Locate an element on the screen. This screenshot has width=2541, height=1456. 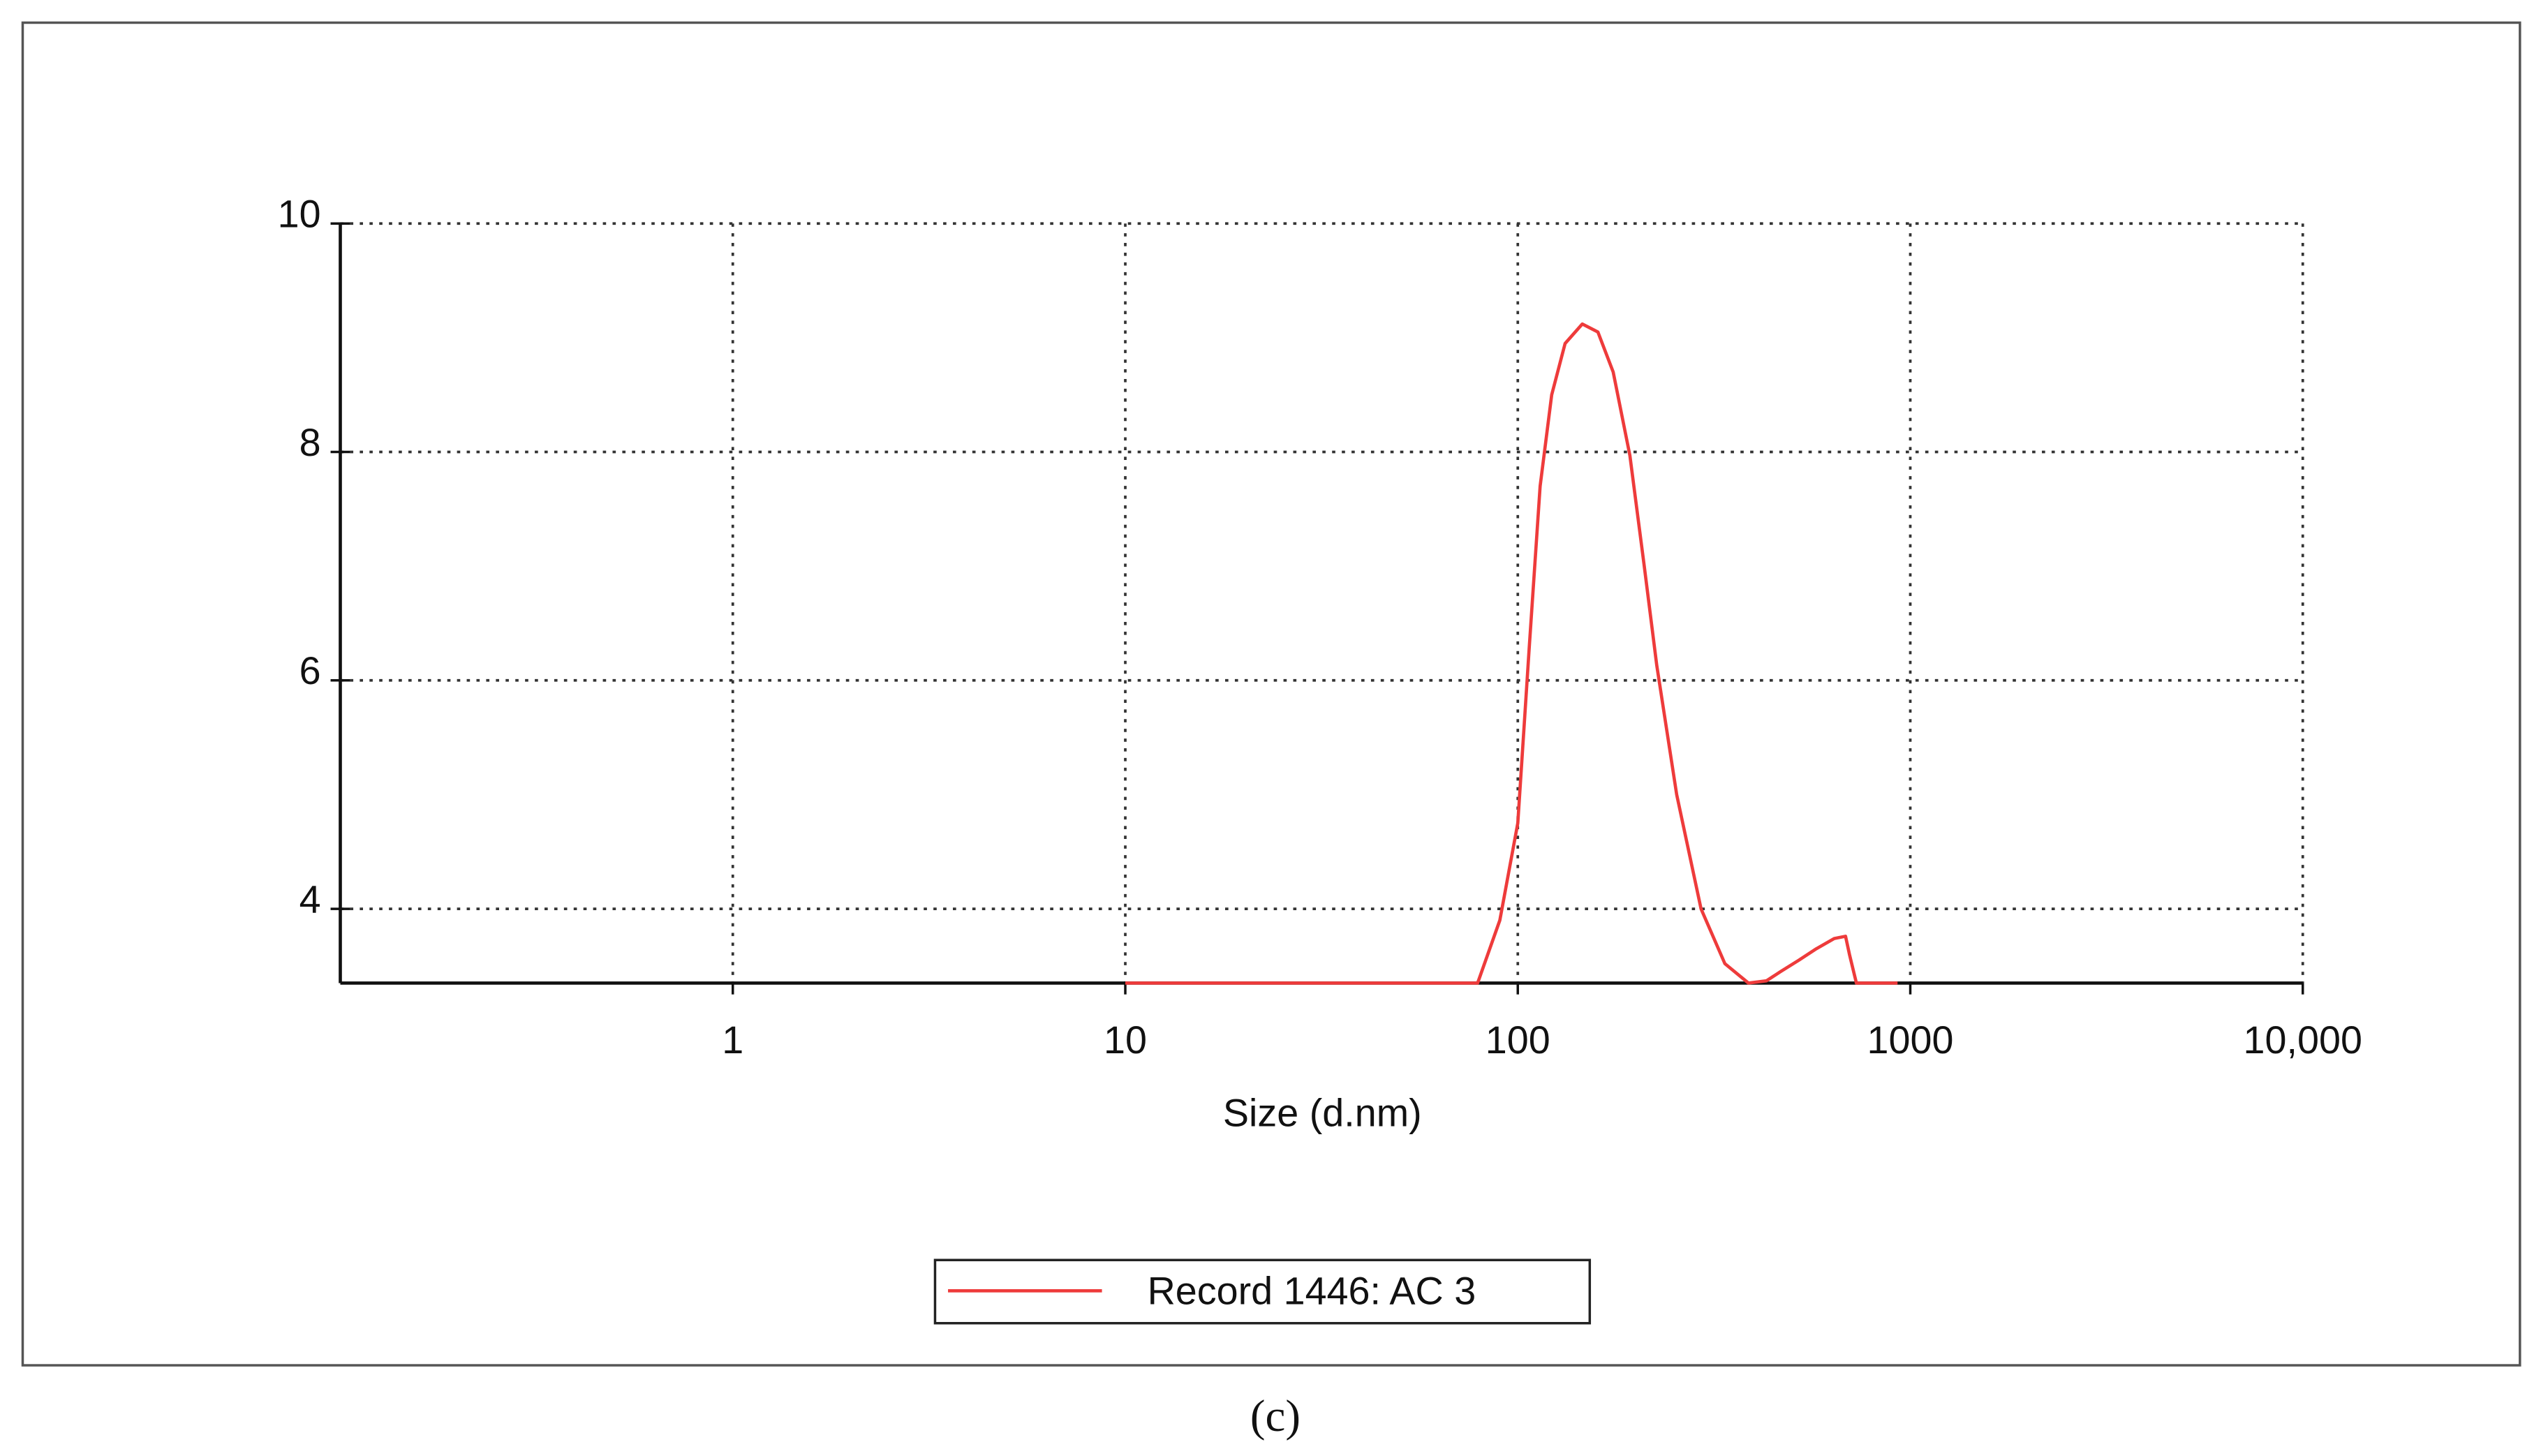
x-tick-label: 1 is located at coordinates (732, 1040).